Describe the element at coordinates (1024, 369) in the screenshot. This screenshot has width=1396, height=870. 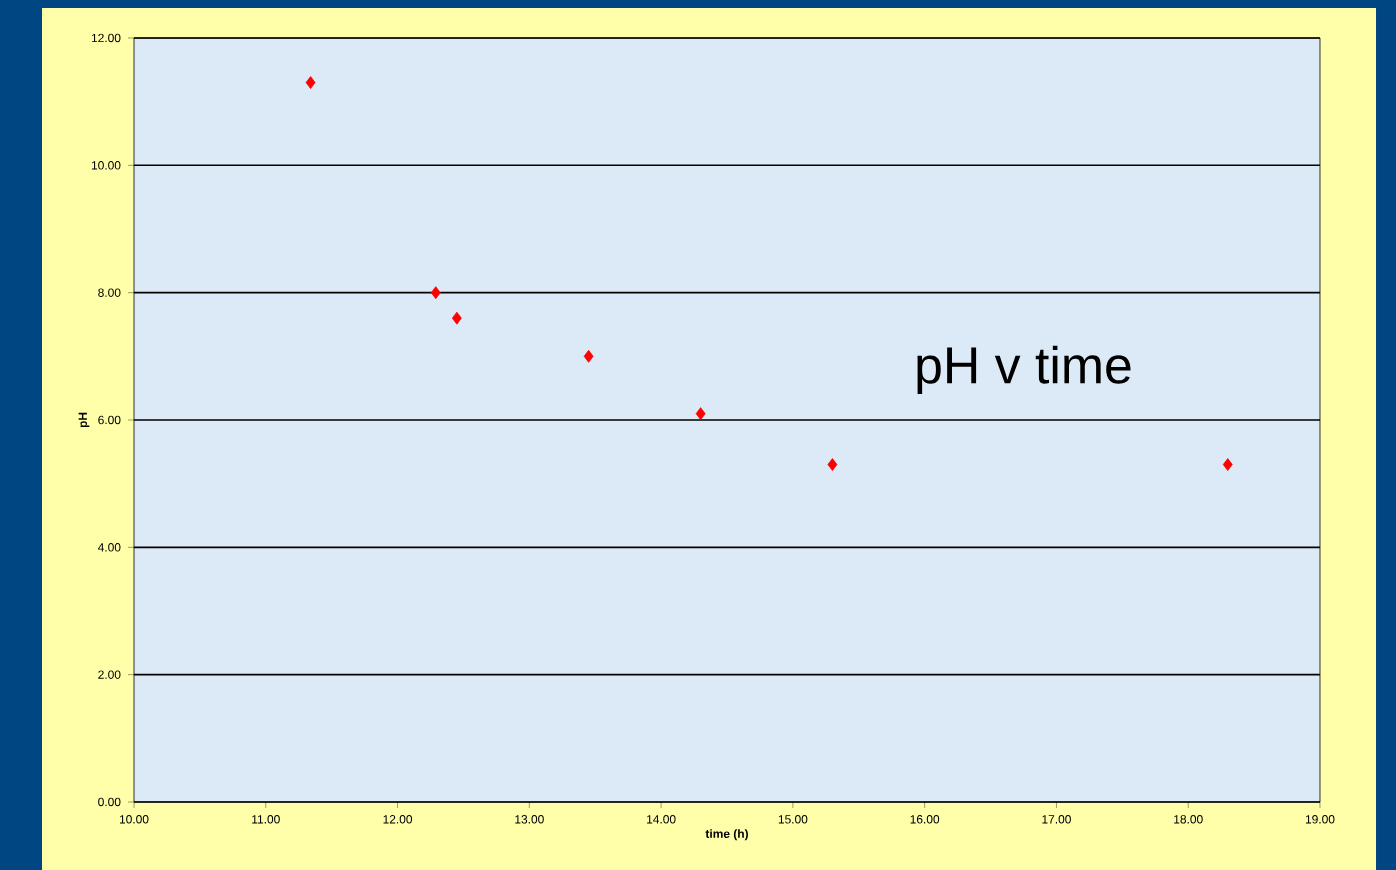
I see `text: pH v time` at that location.